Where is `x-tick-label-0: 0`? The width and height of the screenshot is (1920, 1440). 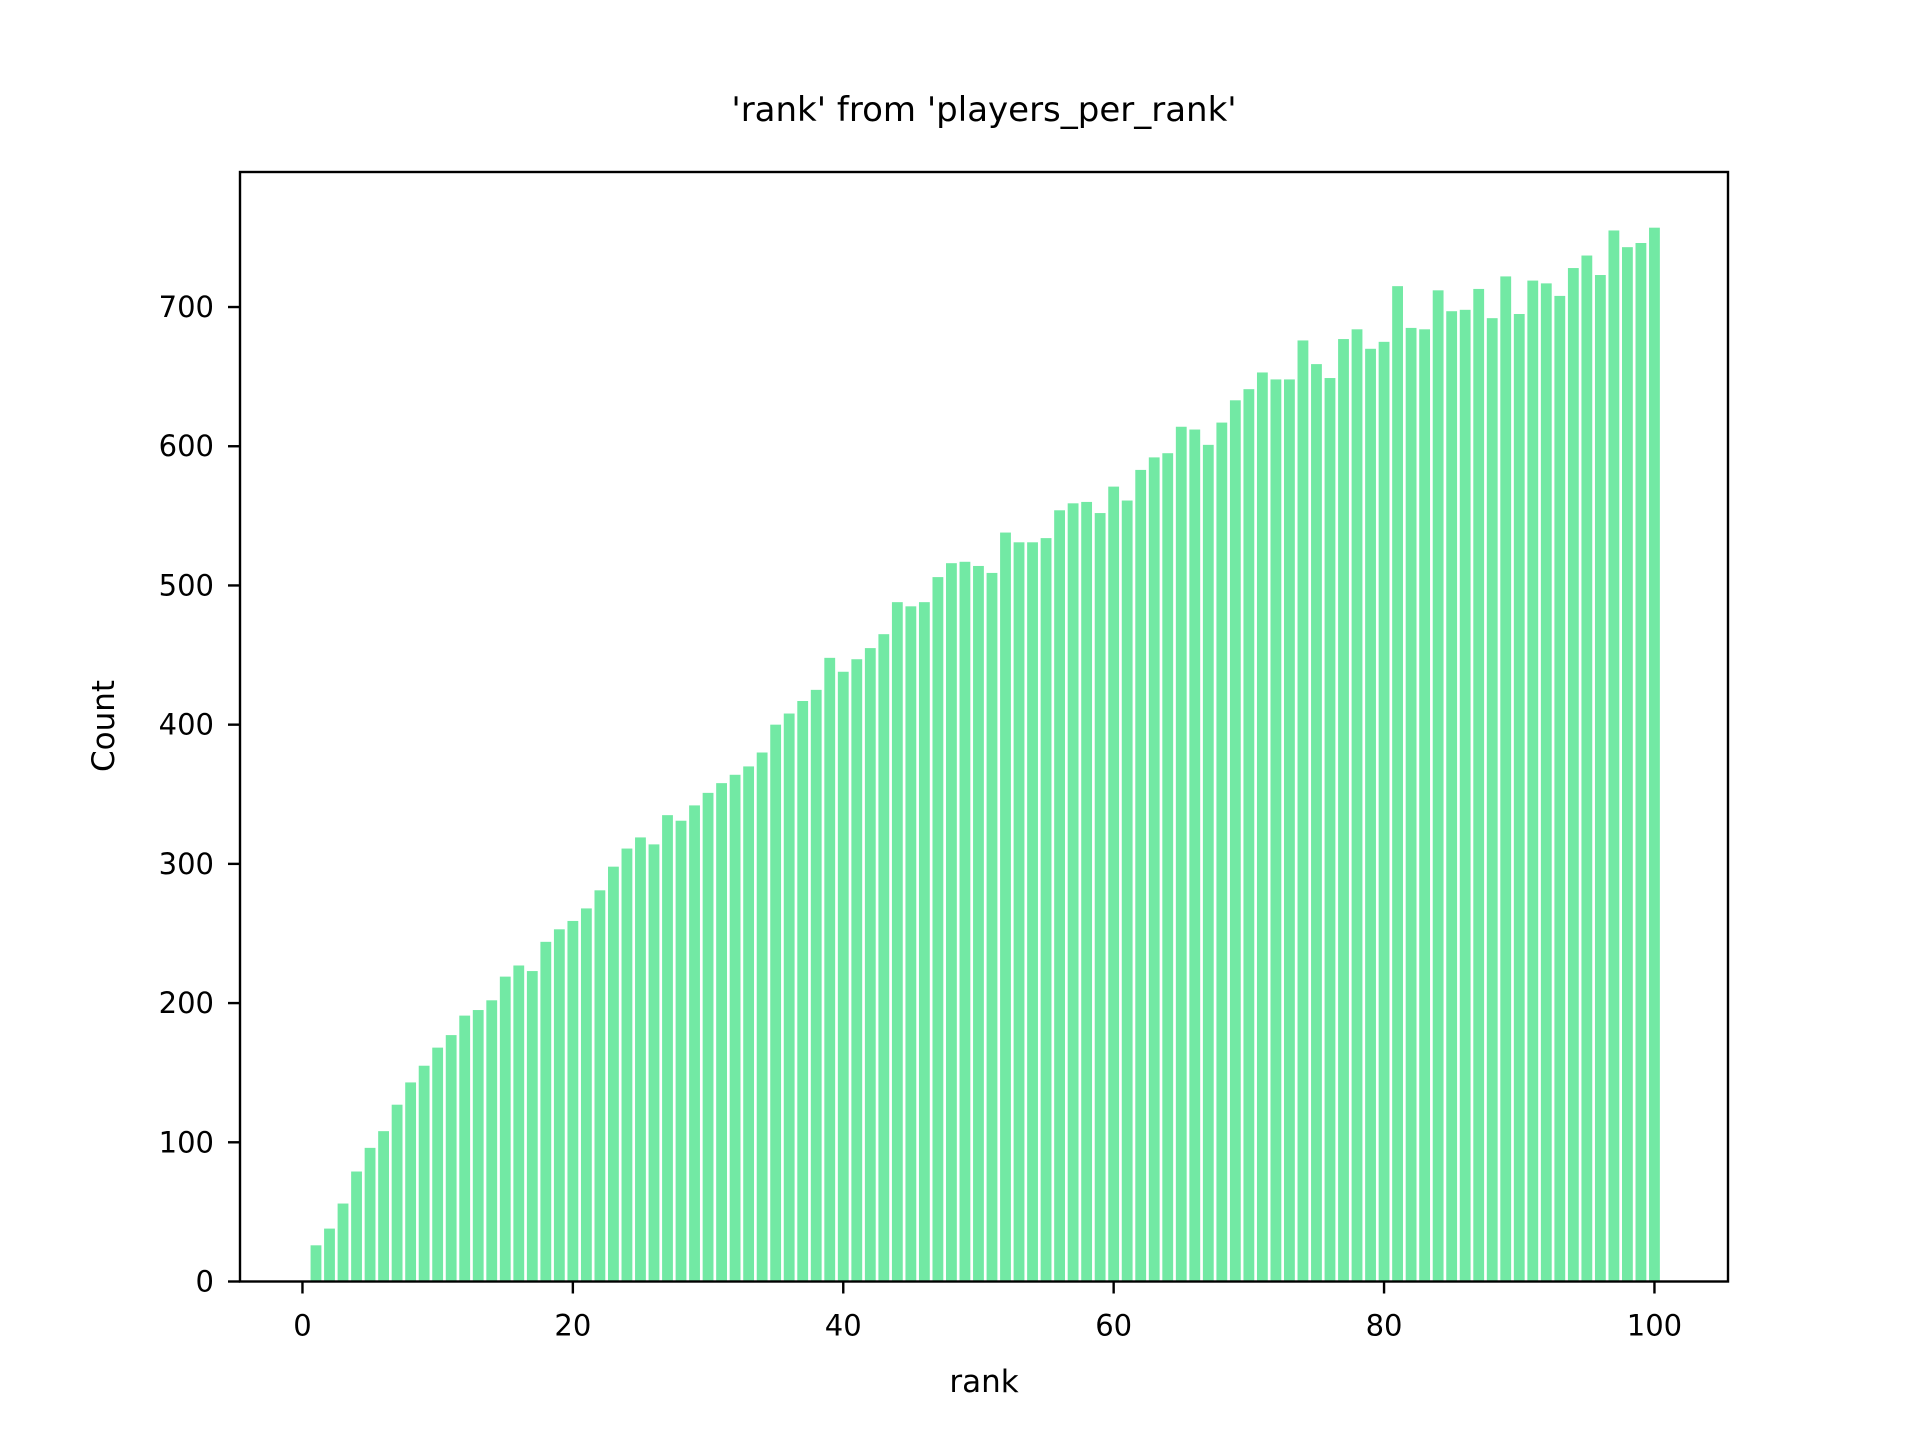 x-tick-label-0: 0 is located at coordinates (302, 1326).